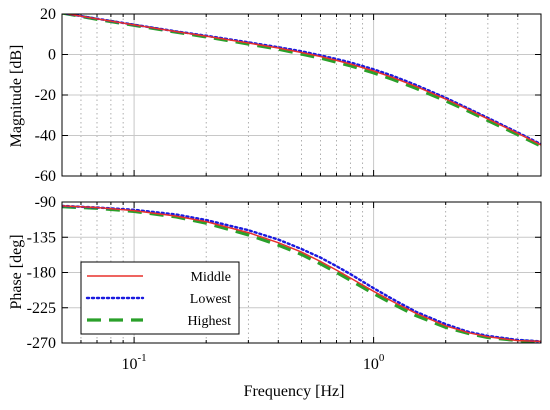 The height and width of the screenshot is (410, 550). Describe the element at coordinates (160, 298) in the screenshot. I see `legend: Middle Lowest Highest` at that location.